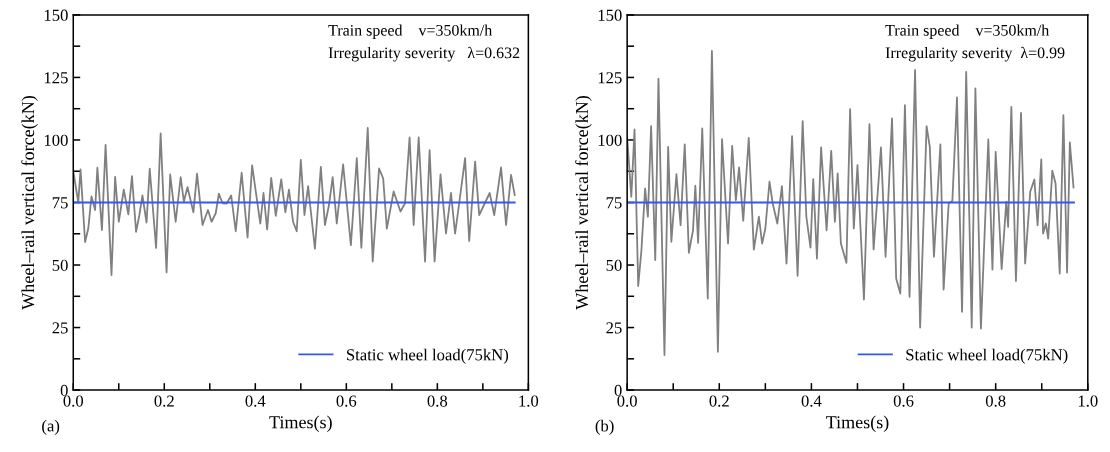 This screenshot has height=452, width=1110. What do you see at coordinates (975, 54) in the screenshot?
I see `annotation: Irregularity severity λ=0.99` at bounding box center [975, 54].